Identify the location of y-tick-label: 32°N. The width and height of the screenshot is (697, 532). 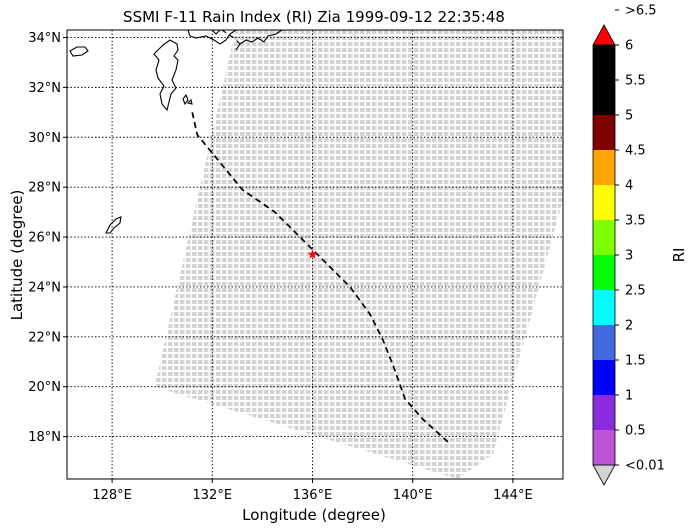
(44, 88).